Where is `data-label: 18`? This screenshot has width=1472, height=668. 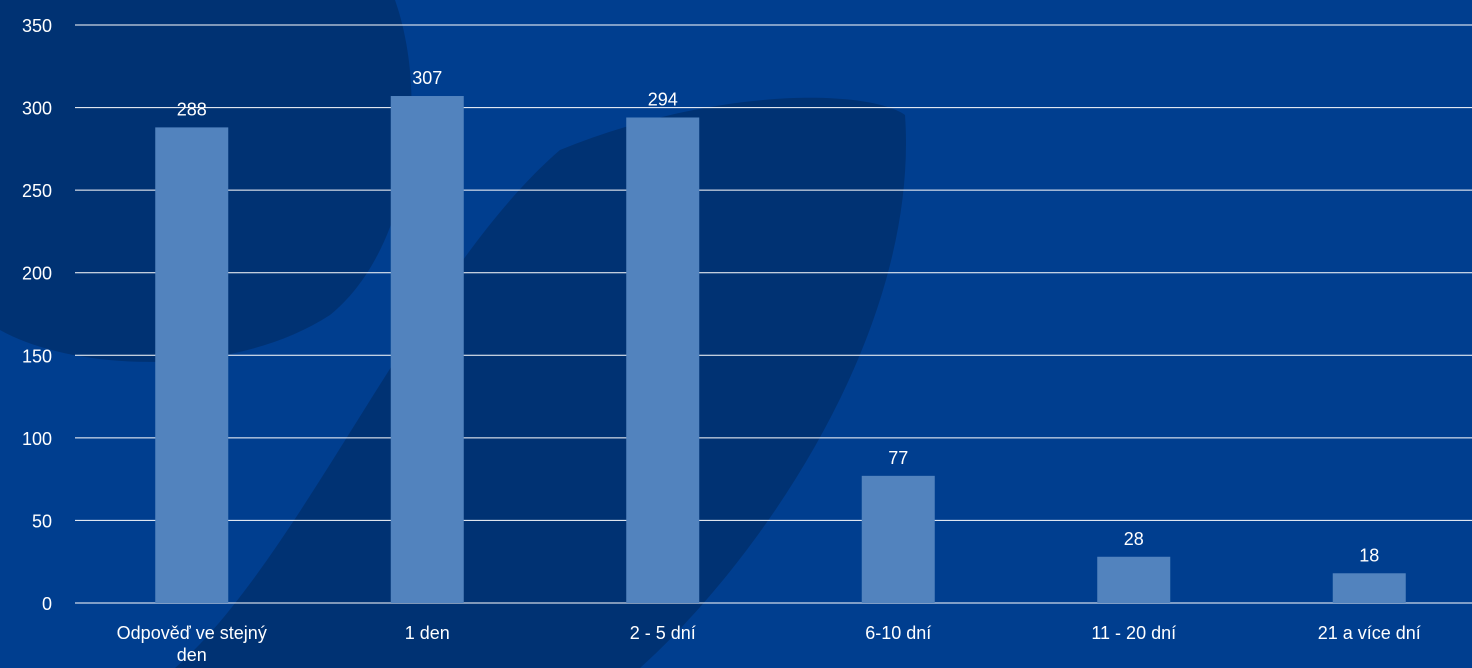 data-label: 18 is located at coordinates (1369, 555).